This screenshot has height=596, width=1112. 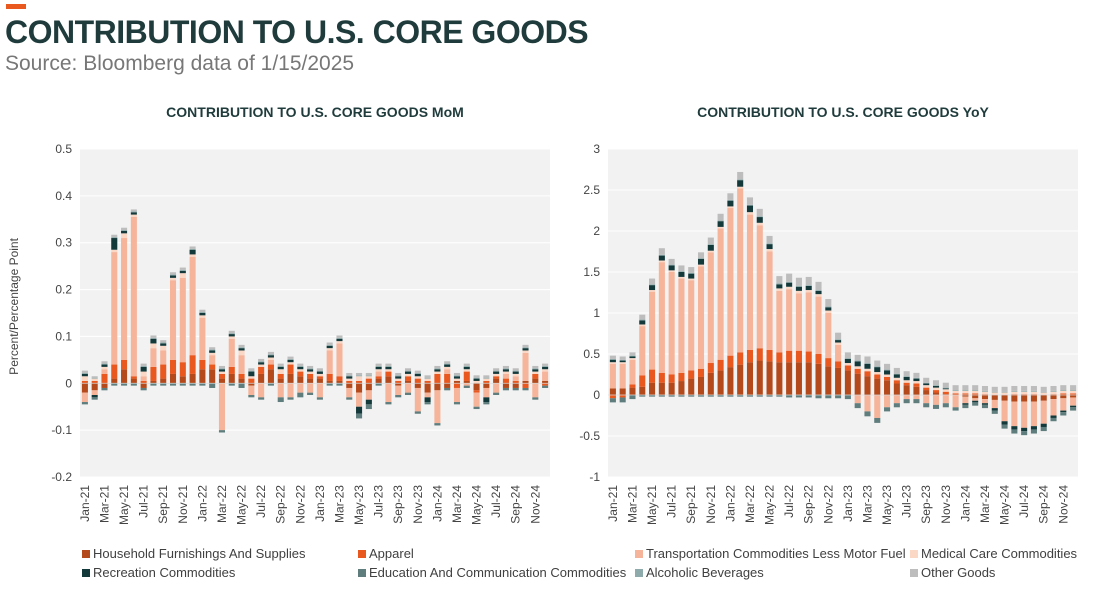 I want to click on y-tick-label: -0.2, so click(x=61, y=477).